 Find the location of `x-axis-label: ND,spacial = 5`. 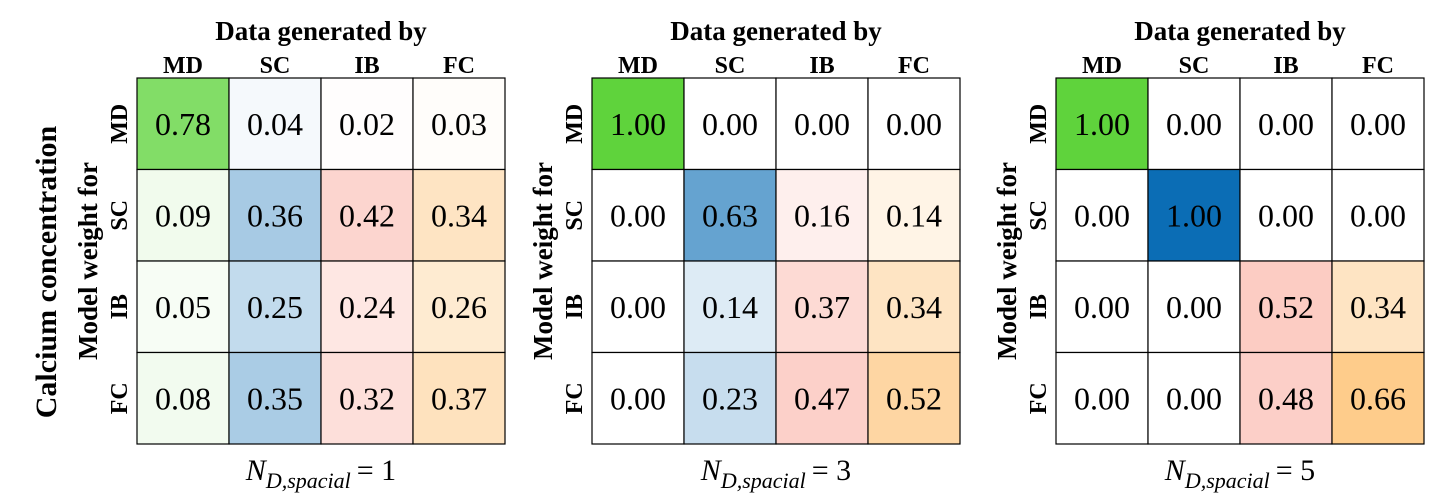

x-axis-label: ND,spacial = 5 is located at coordinates (1239, 473).